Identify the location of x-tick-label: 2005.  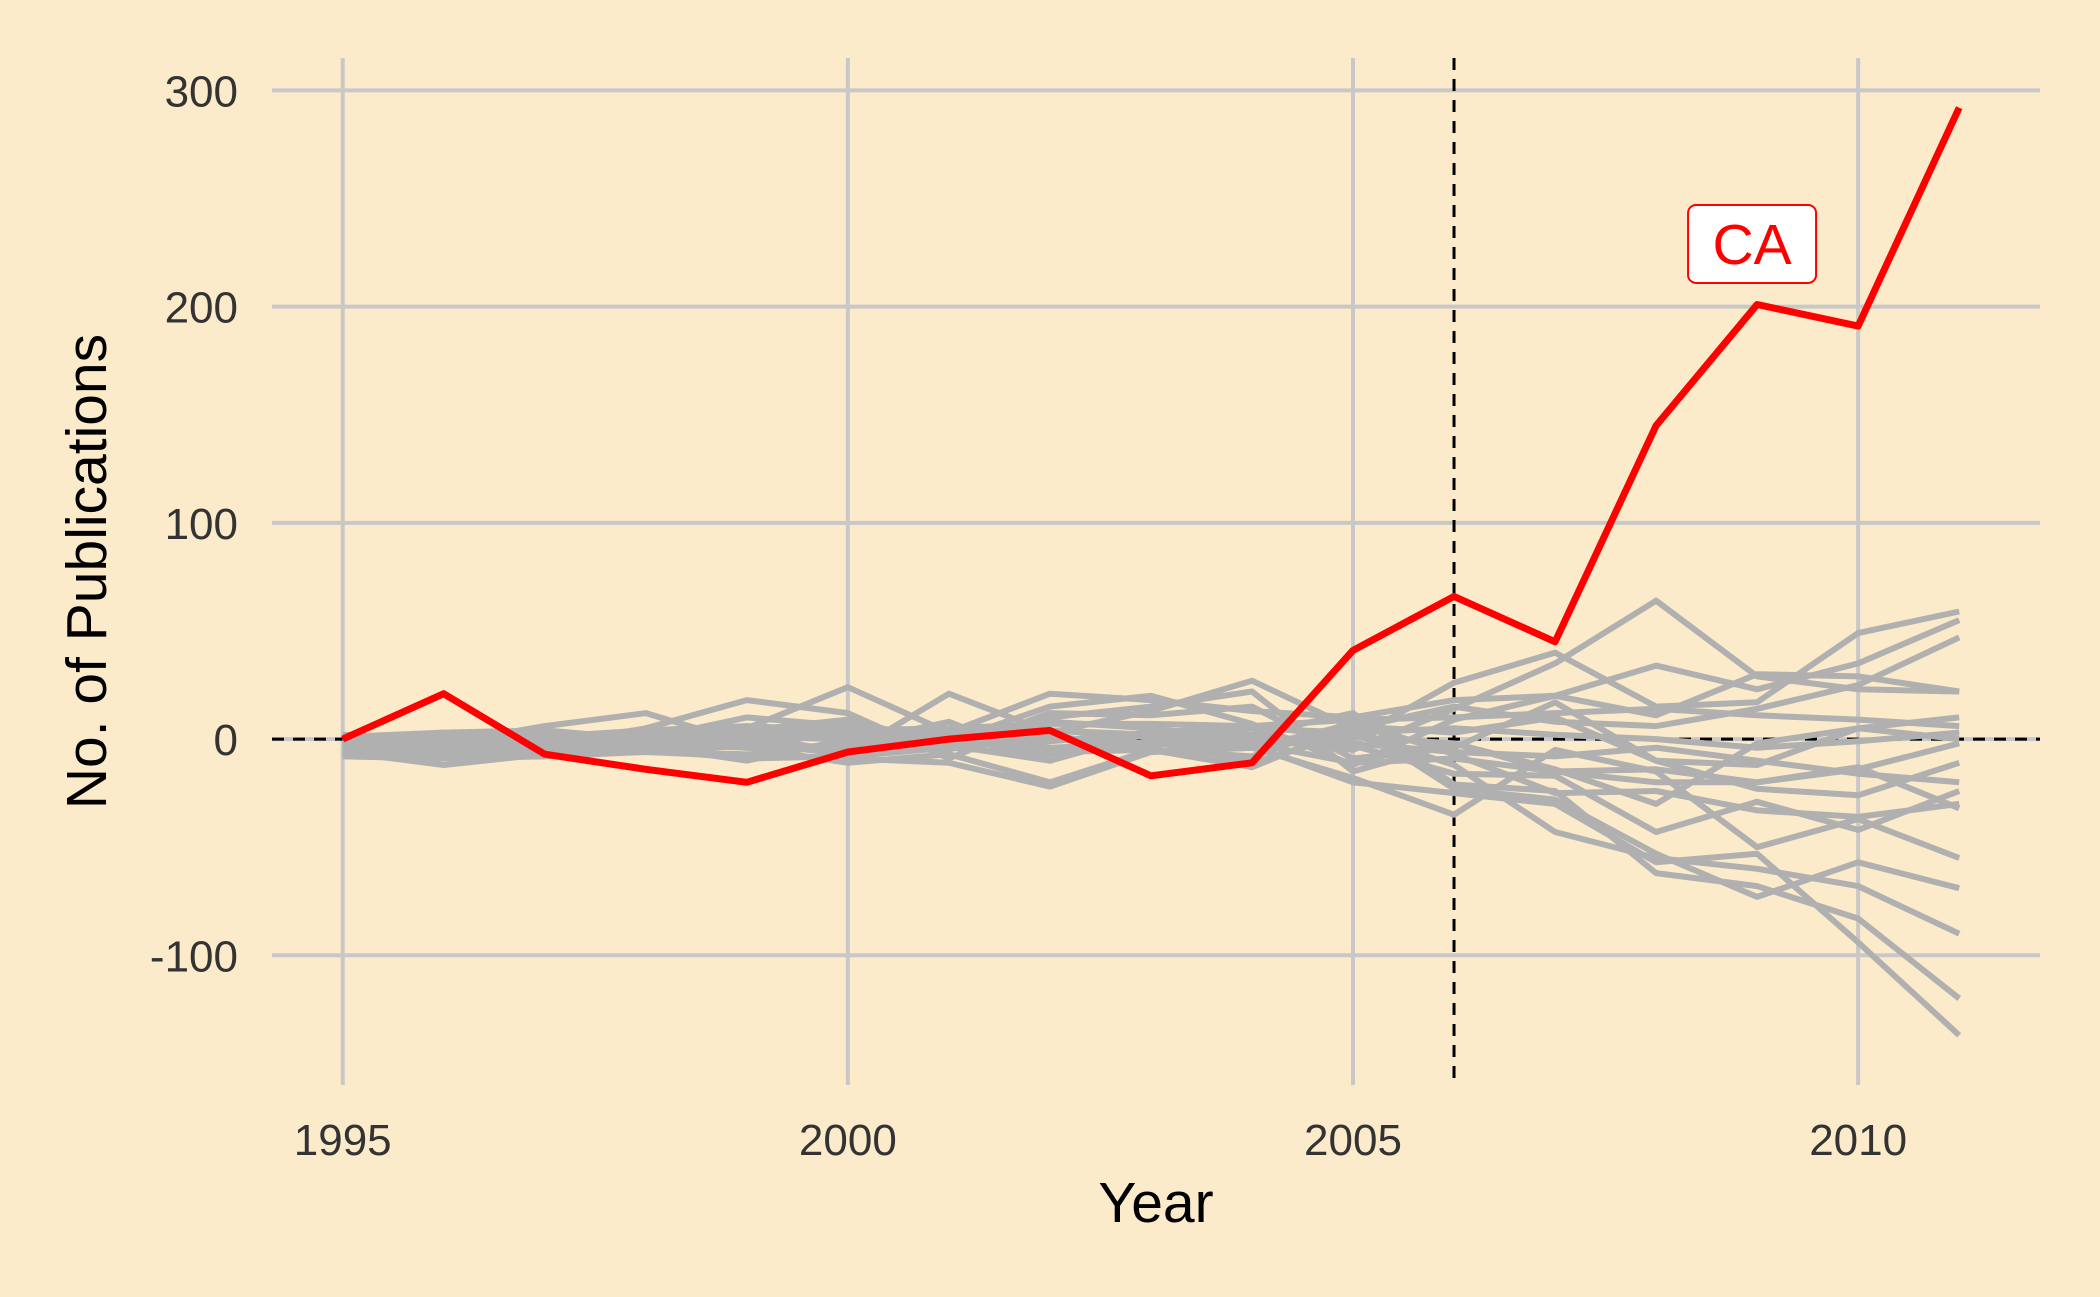
(1353, 1140).